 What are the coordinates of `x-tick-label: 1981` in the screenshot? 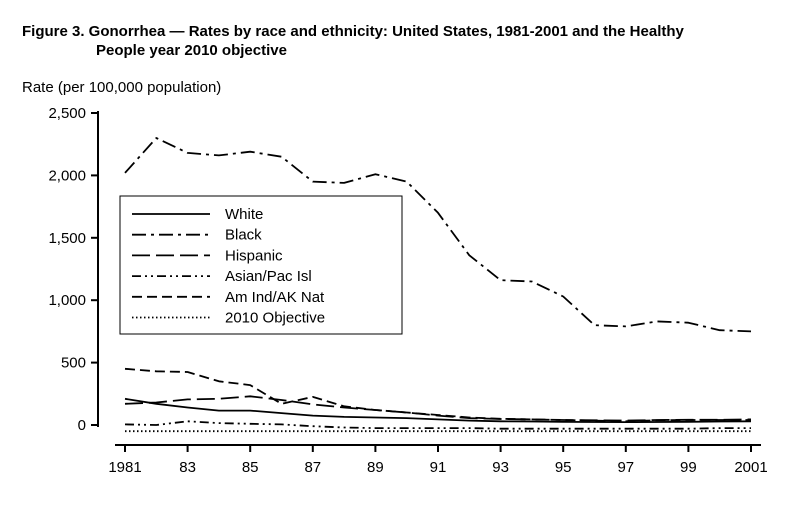 It's located at (124, 467).